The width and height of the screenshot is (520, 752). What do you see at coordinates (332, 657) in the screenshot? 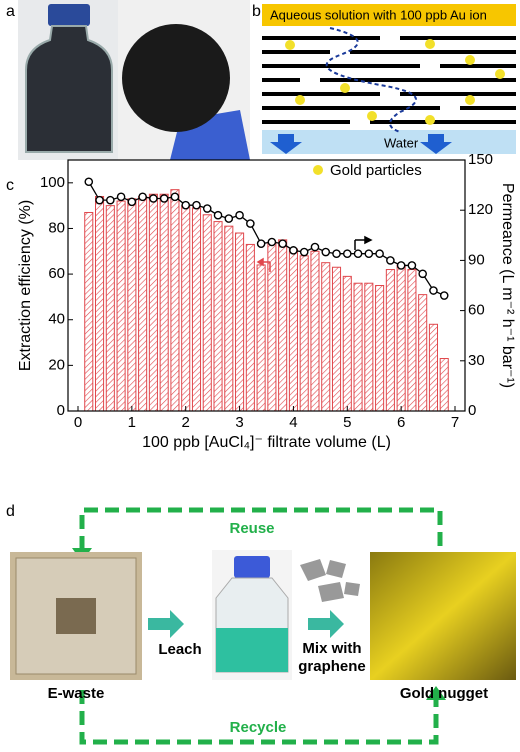
I see `mix-box: Mix with graphene` at bounding box center [332, 657].